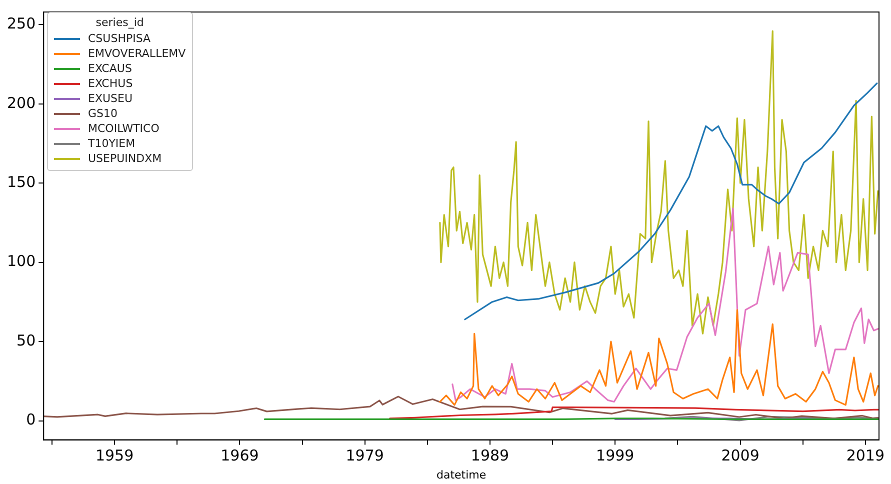  I want to click on y-tick-label: 100, so click(21, 261).